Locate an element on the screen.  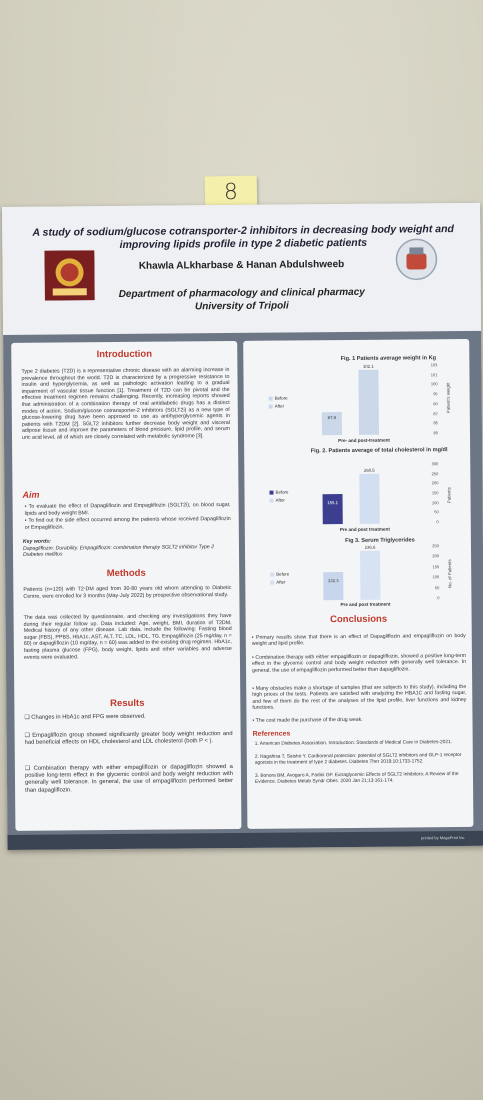
fig3-tick-label: 250 is located at coordinates (435, 546).